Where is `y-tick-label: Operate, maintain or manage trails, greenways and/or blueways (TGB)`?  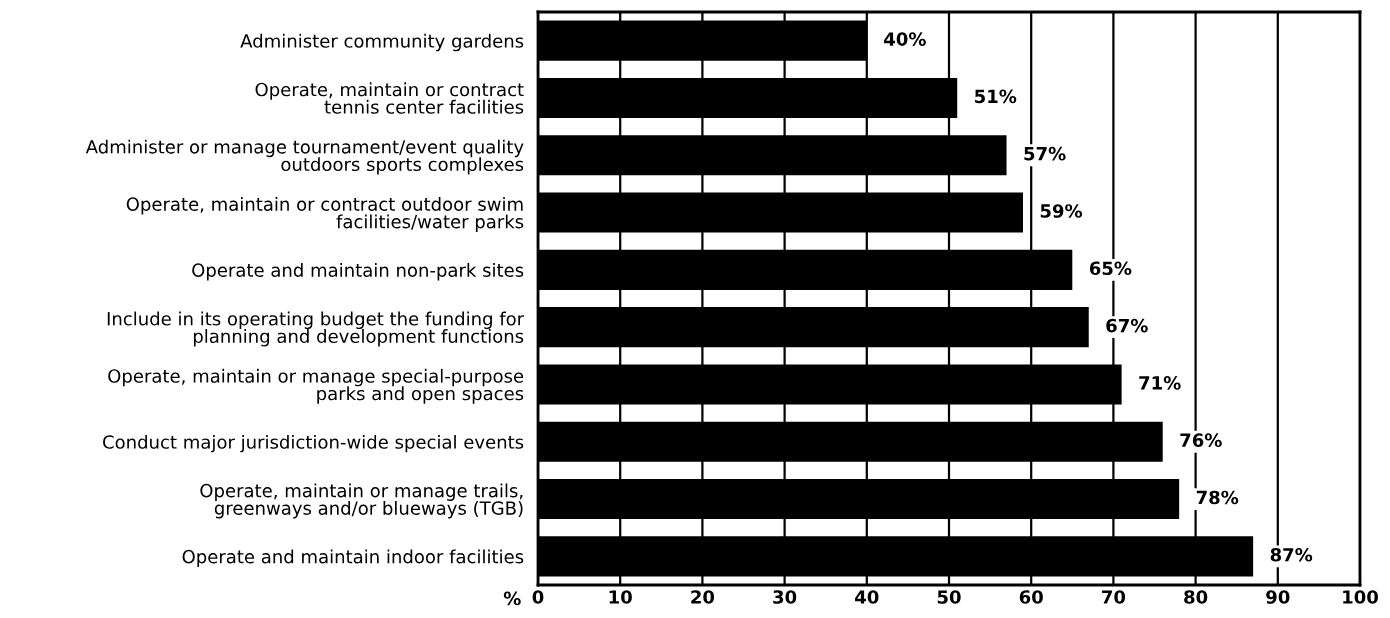
y-tick-label: Operate, maintain or manage trails, greenways and/or blueways (TGB) is located at coordinates (361, 501).